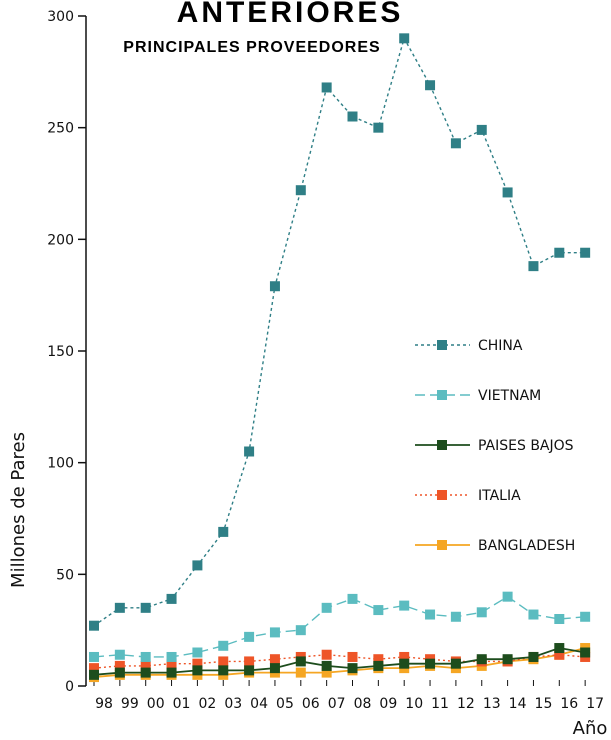 This screenshot has height=740, width=611. Describe the element at coordinates (104, 704) in the screenshot. I see `x-tick-label: 98` at that location.